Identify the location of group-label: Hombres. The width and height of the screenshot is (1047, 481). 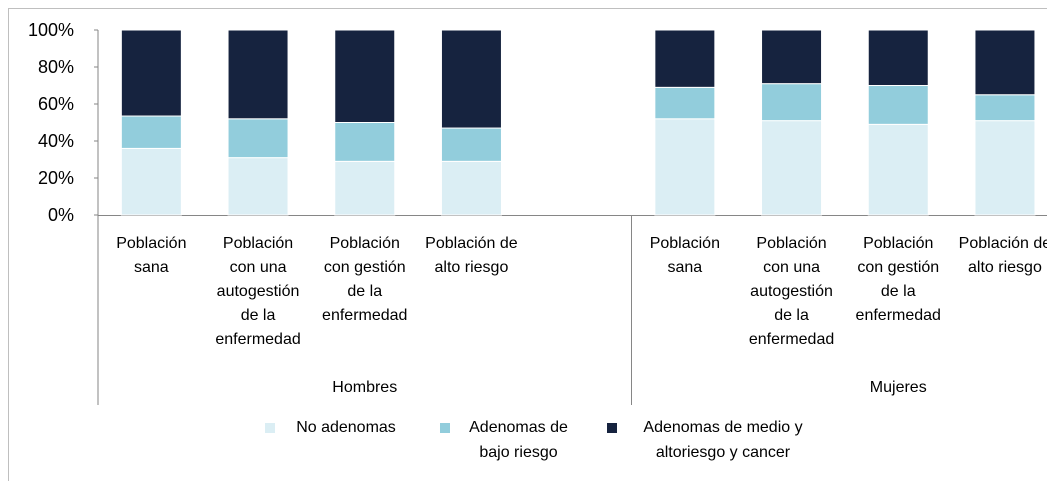
(365, 387).